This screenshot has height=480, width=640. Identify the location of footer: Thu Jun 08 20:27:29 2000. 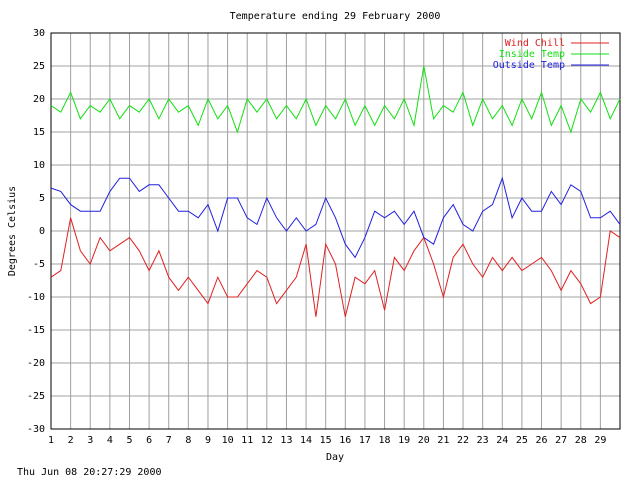
(89, 472).